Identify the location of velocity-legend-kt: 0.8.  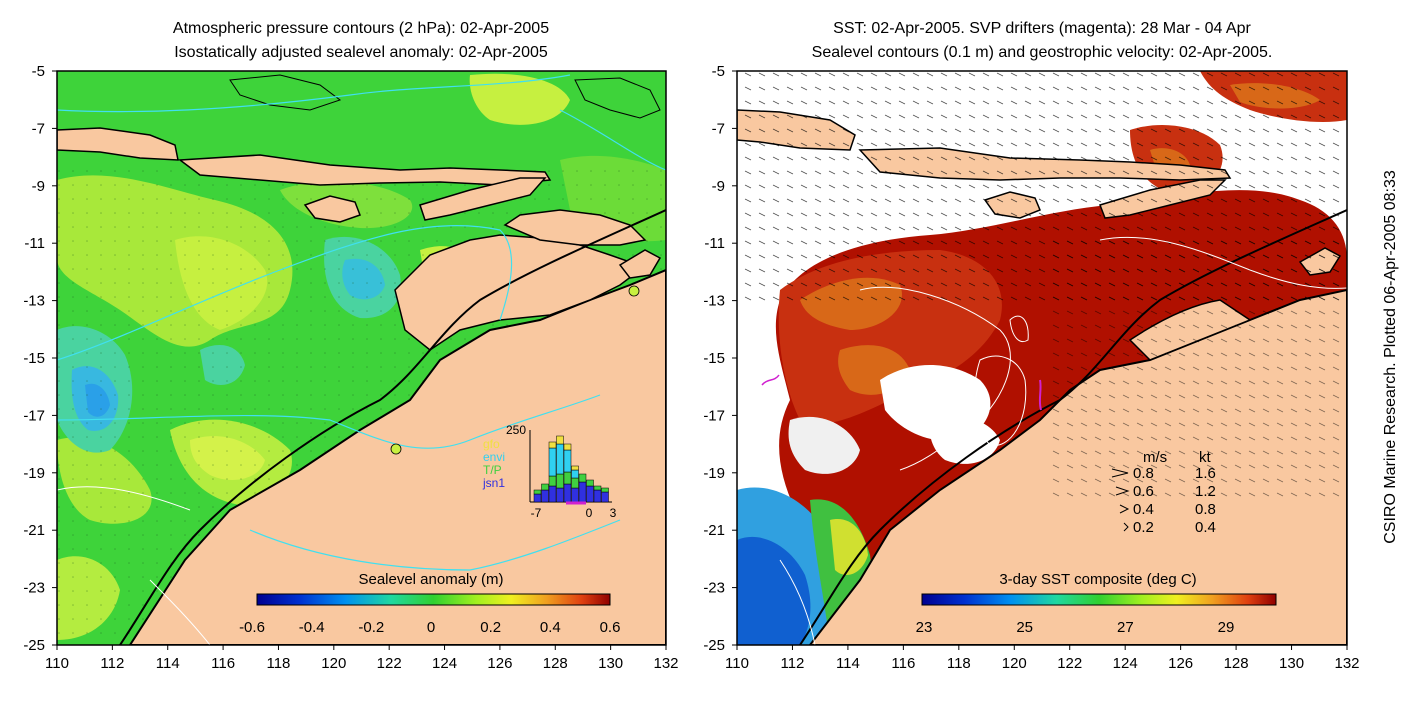
(1205, 509).